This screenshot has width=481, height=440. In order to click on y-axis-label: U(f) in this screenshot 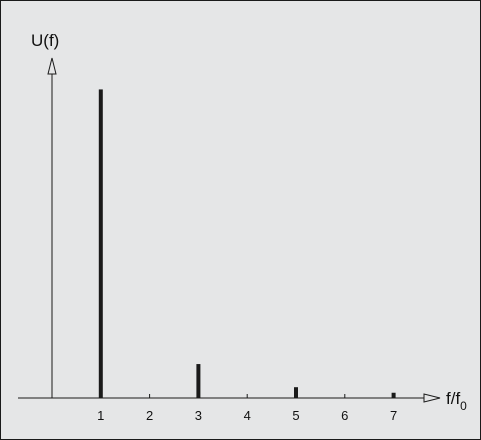, I will do `click(45, 40)`.